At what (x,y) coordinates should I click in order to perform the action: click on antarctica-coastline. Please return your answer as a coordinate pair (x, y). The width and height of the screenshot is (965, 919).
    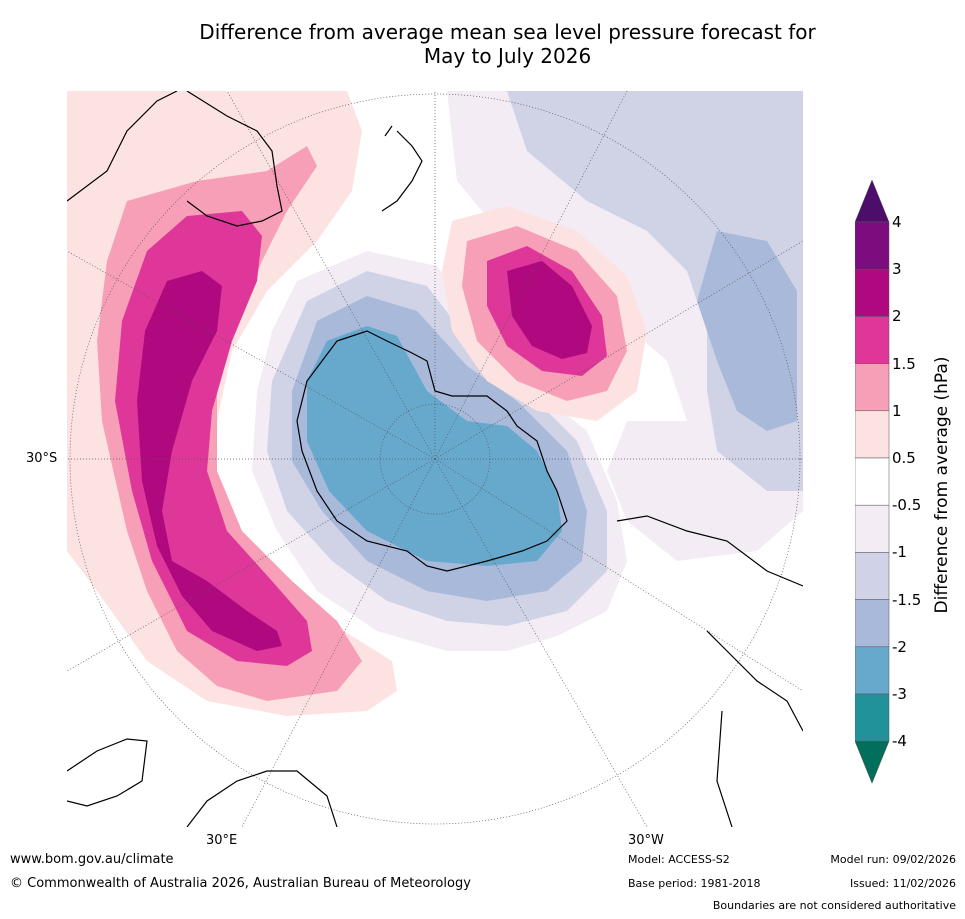
    Looking at the image, I should click on (432, 451).